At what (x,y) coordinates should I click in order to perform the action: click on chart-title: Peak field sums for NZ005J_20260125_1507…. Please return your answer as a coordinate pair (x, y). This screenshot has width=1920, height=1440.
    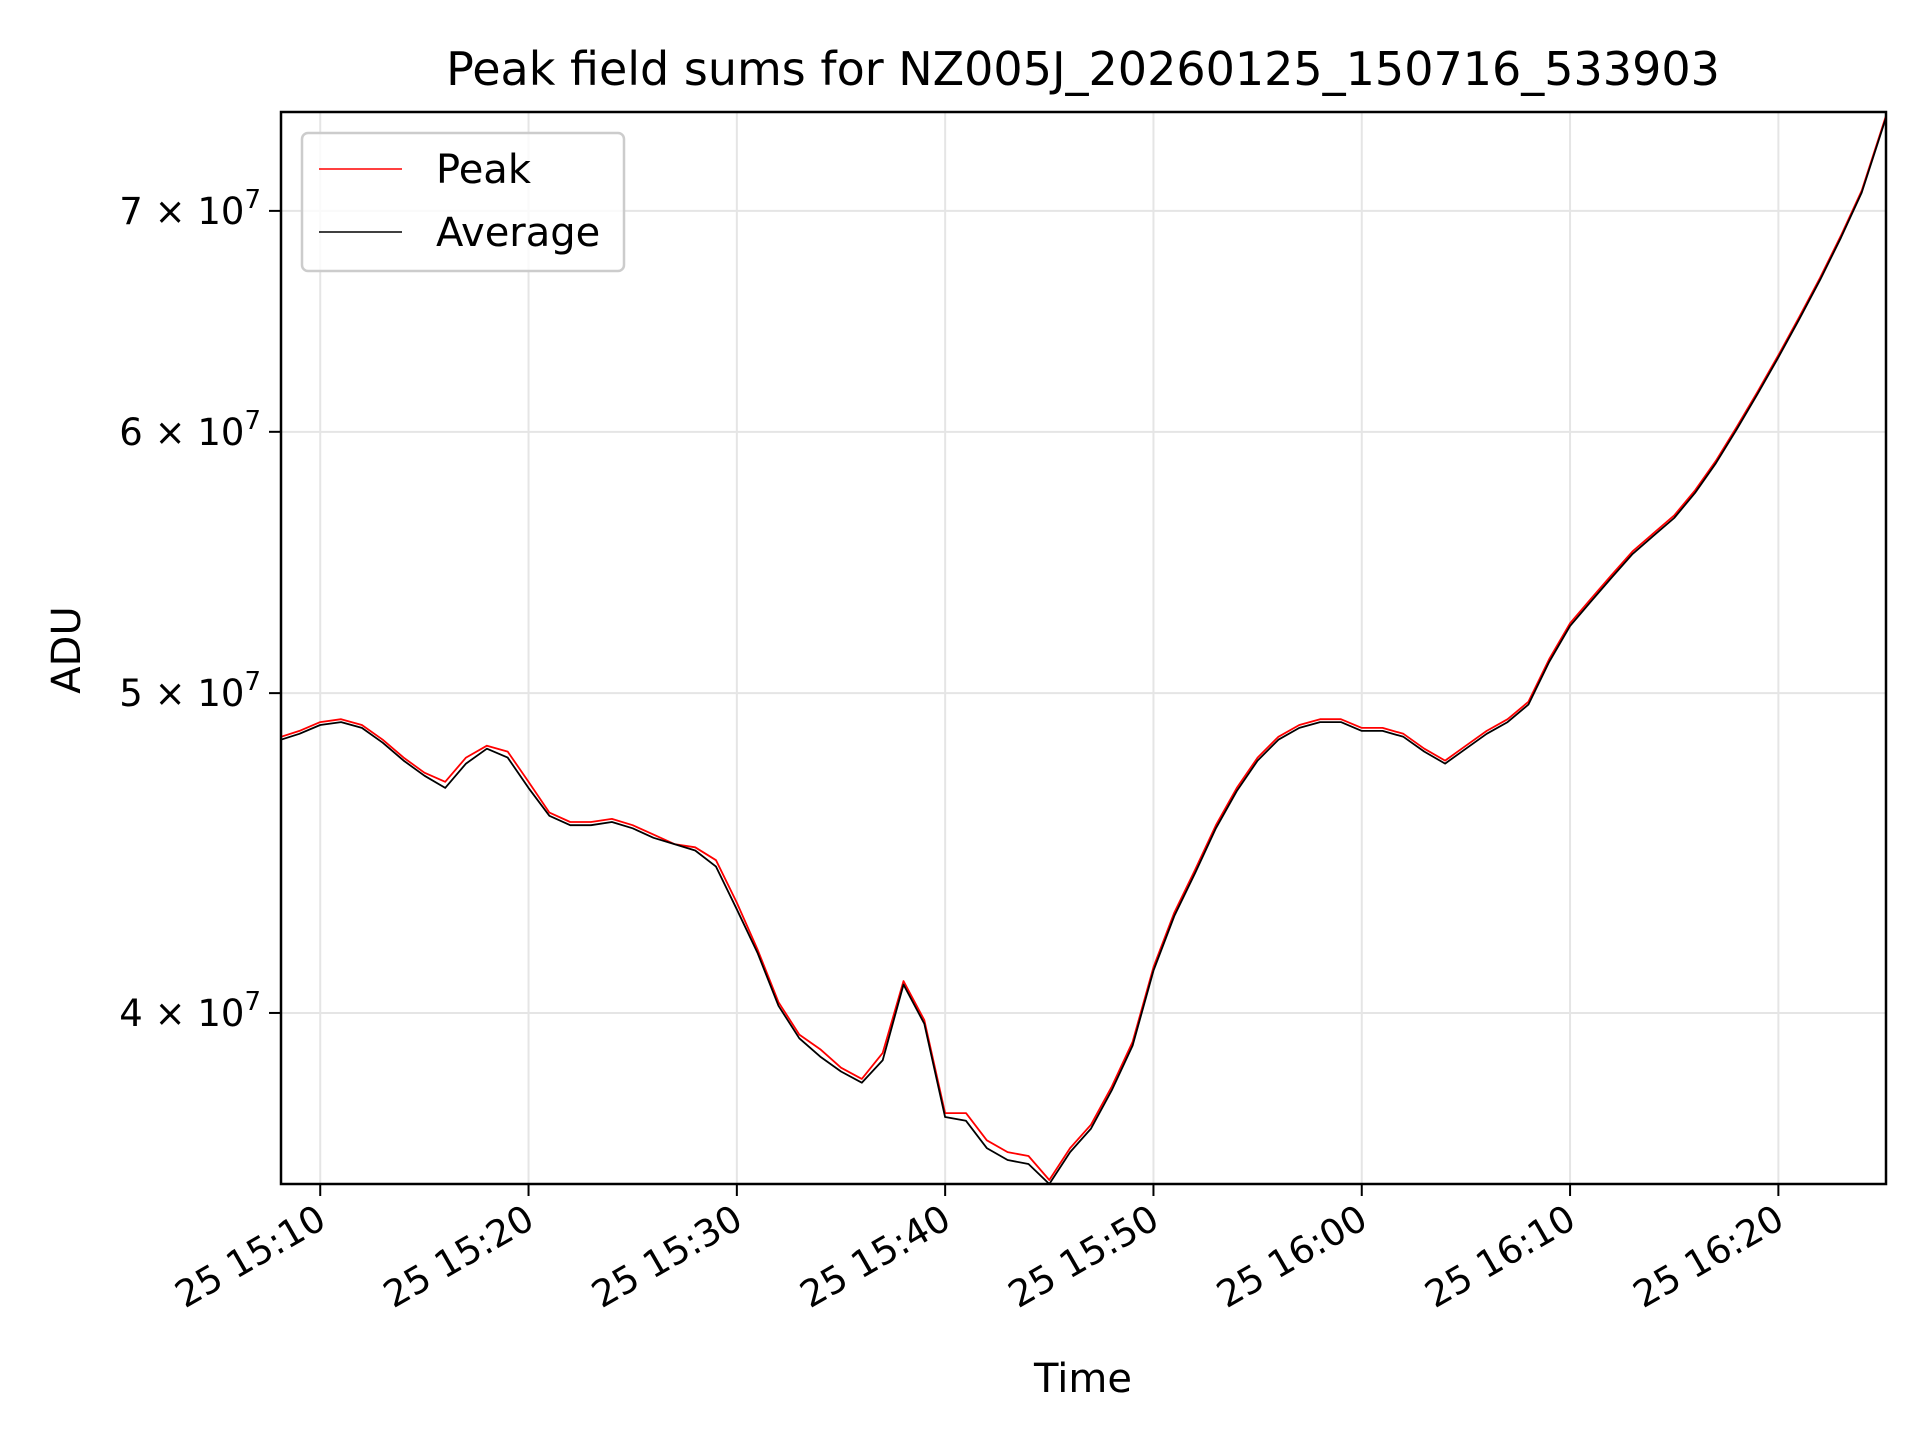
    Looking at the image, I should click on (1083, 69).